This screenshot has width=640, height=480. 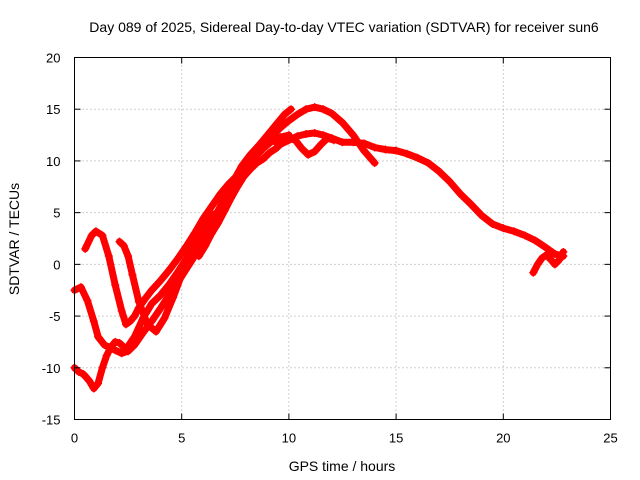 What do you see at coordinates (51, 420) in the screenshot?
I see `y-tick-label: -15` at bounding box center [51, 420].